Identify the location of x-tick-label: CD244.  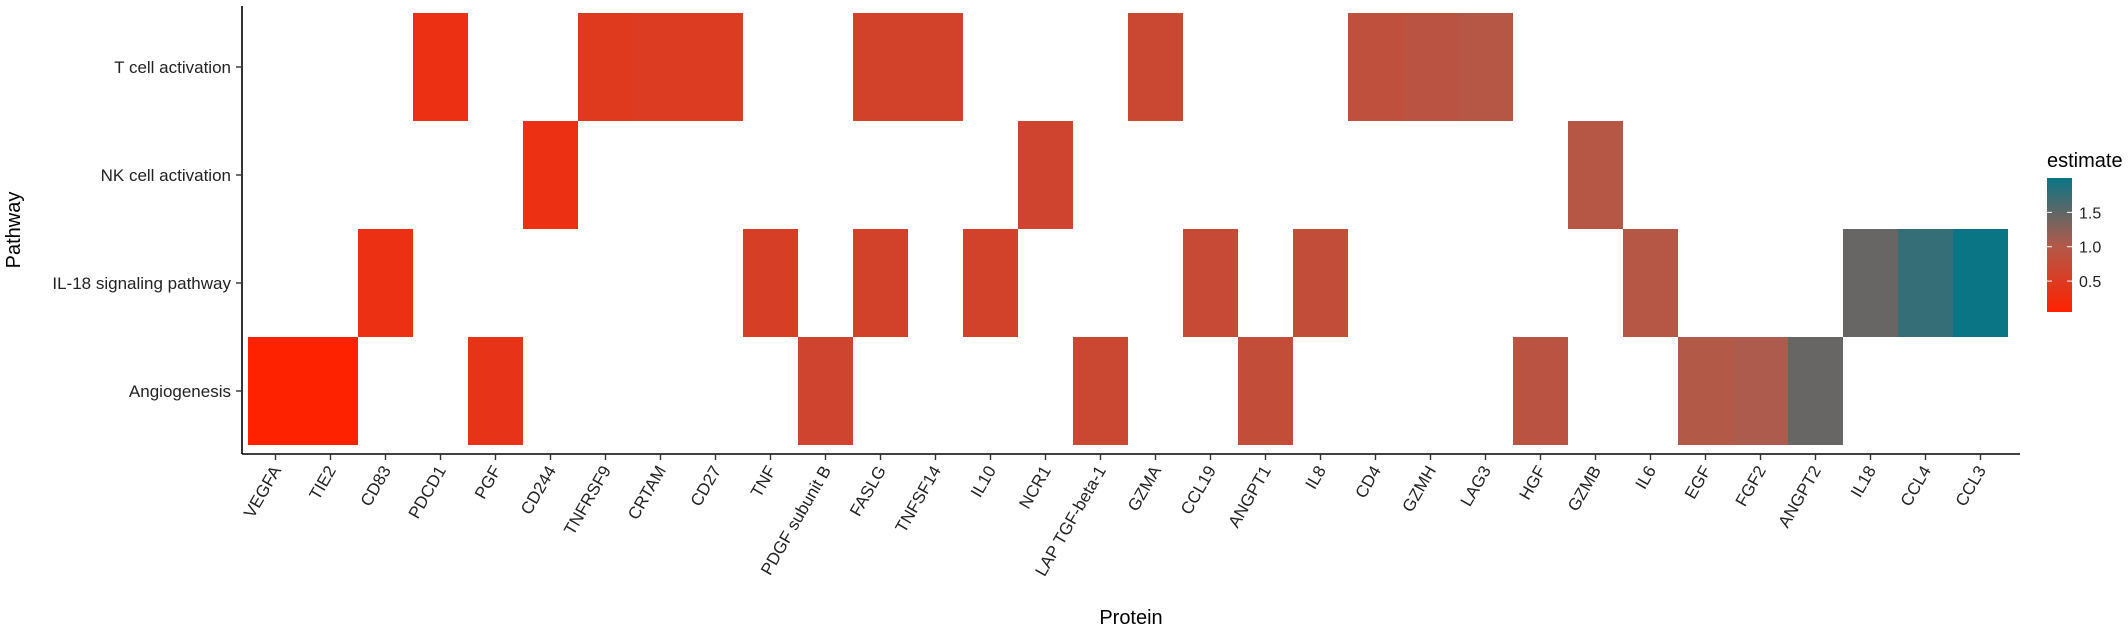
(538, 490).